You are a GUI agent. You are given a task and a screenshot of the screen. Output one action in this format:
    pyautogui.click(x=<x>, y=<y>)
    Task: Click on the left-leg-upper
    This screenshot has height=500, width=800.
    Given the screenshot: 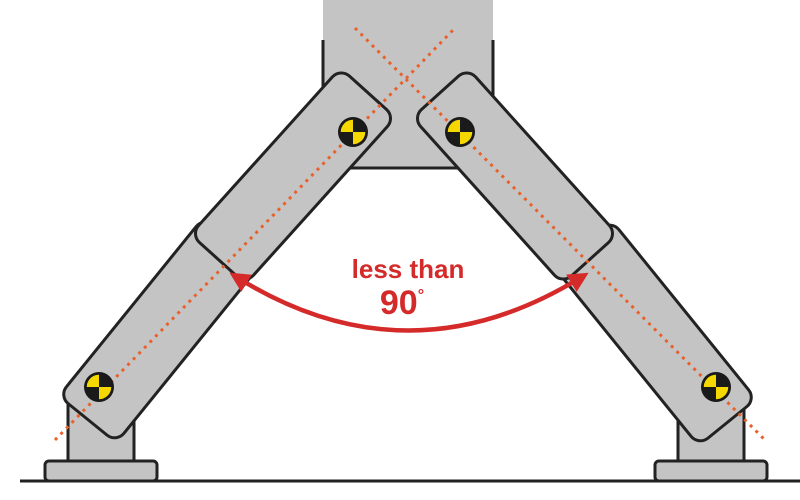 What is the action you would take?
    pyautogui.click(x=293, y=176)
    